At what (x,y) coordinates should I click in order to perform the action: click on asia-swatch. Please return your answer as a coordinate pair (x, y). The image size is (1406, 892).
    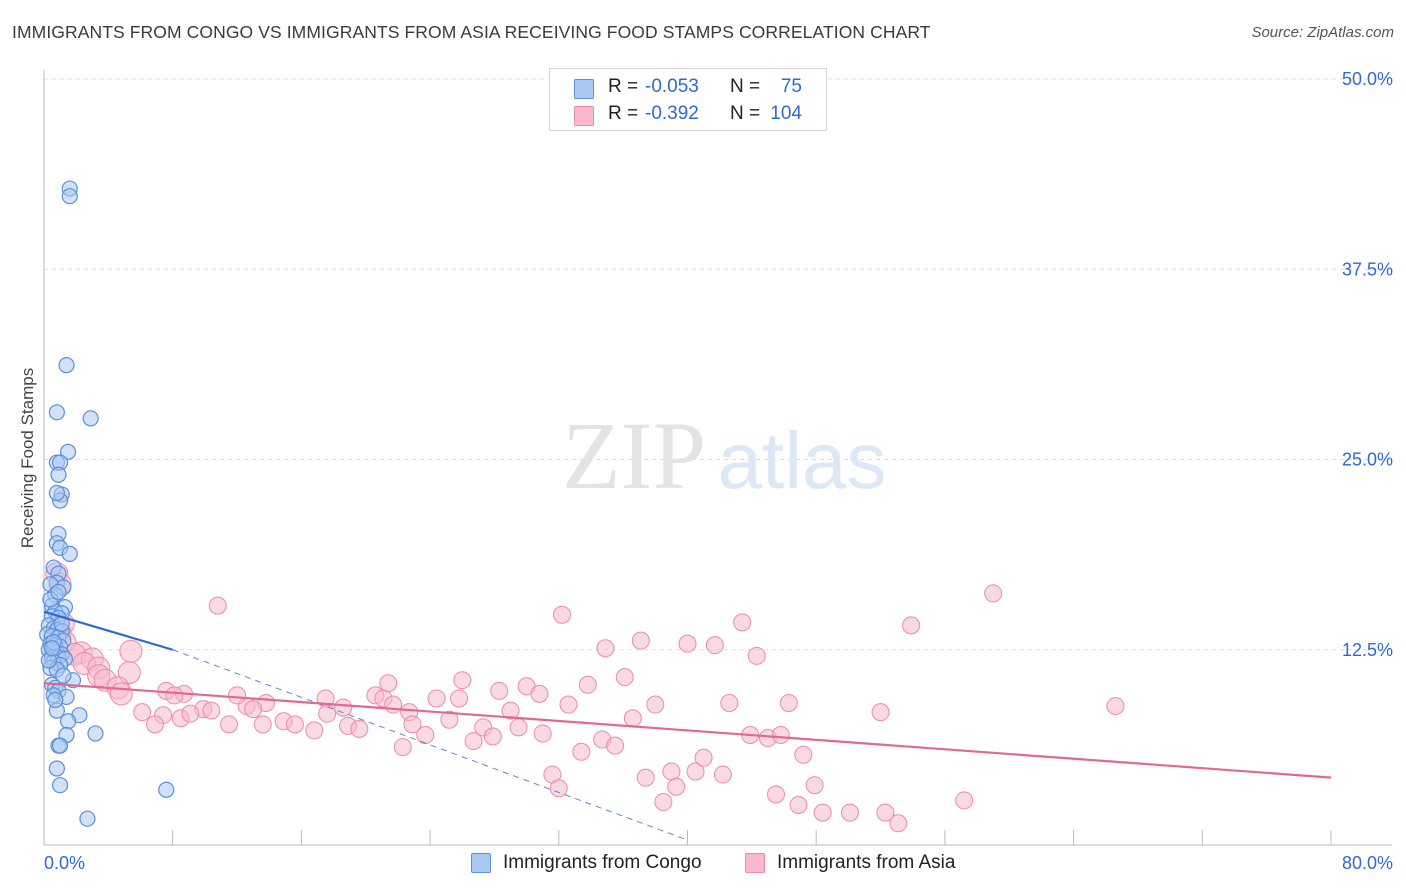
    Looking at the image, I should click on (584, 116).